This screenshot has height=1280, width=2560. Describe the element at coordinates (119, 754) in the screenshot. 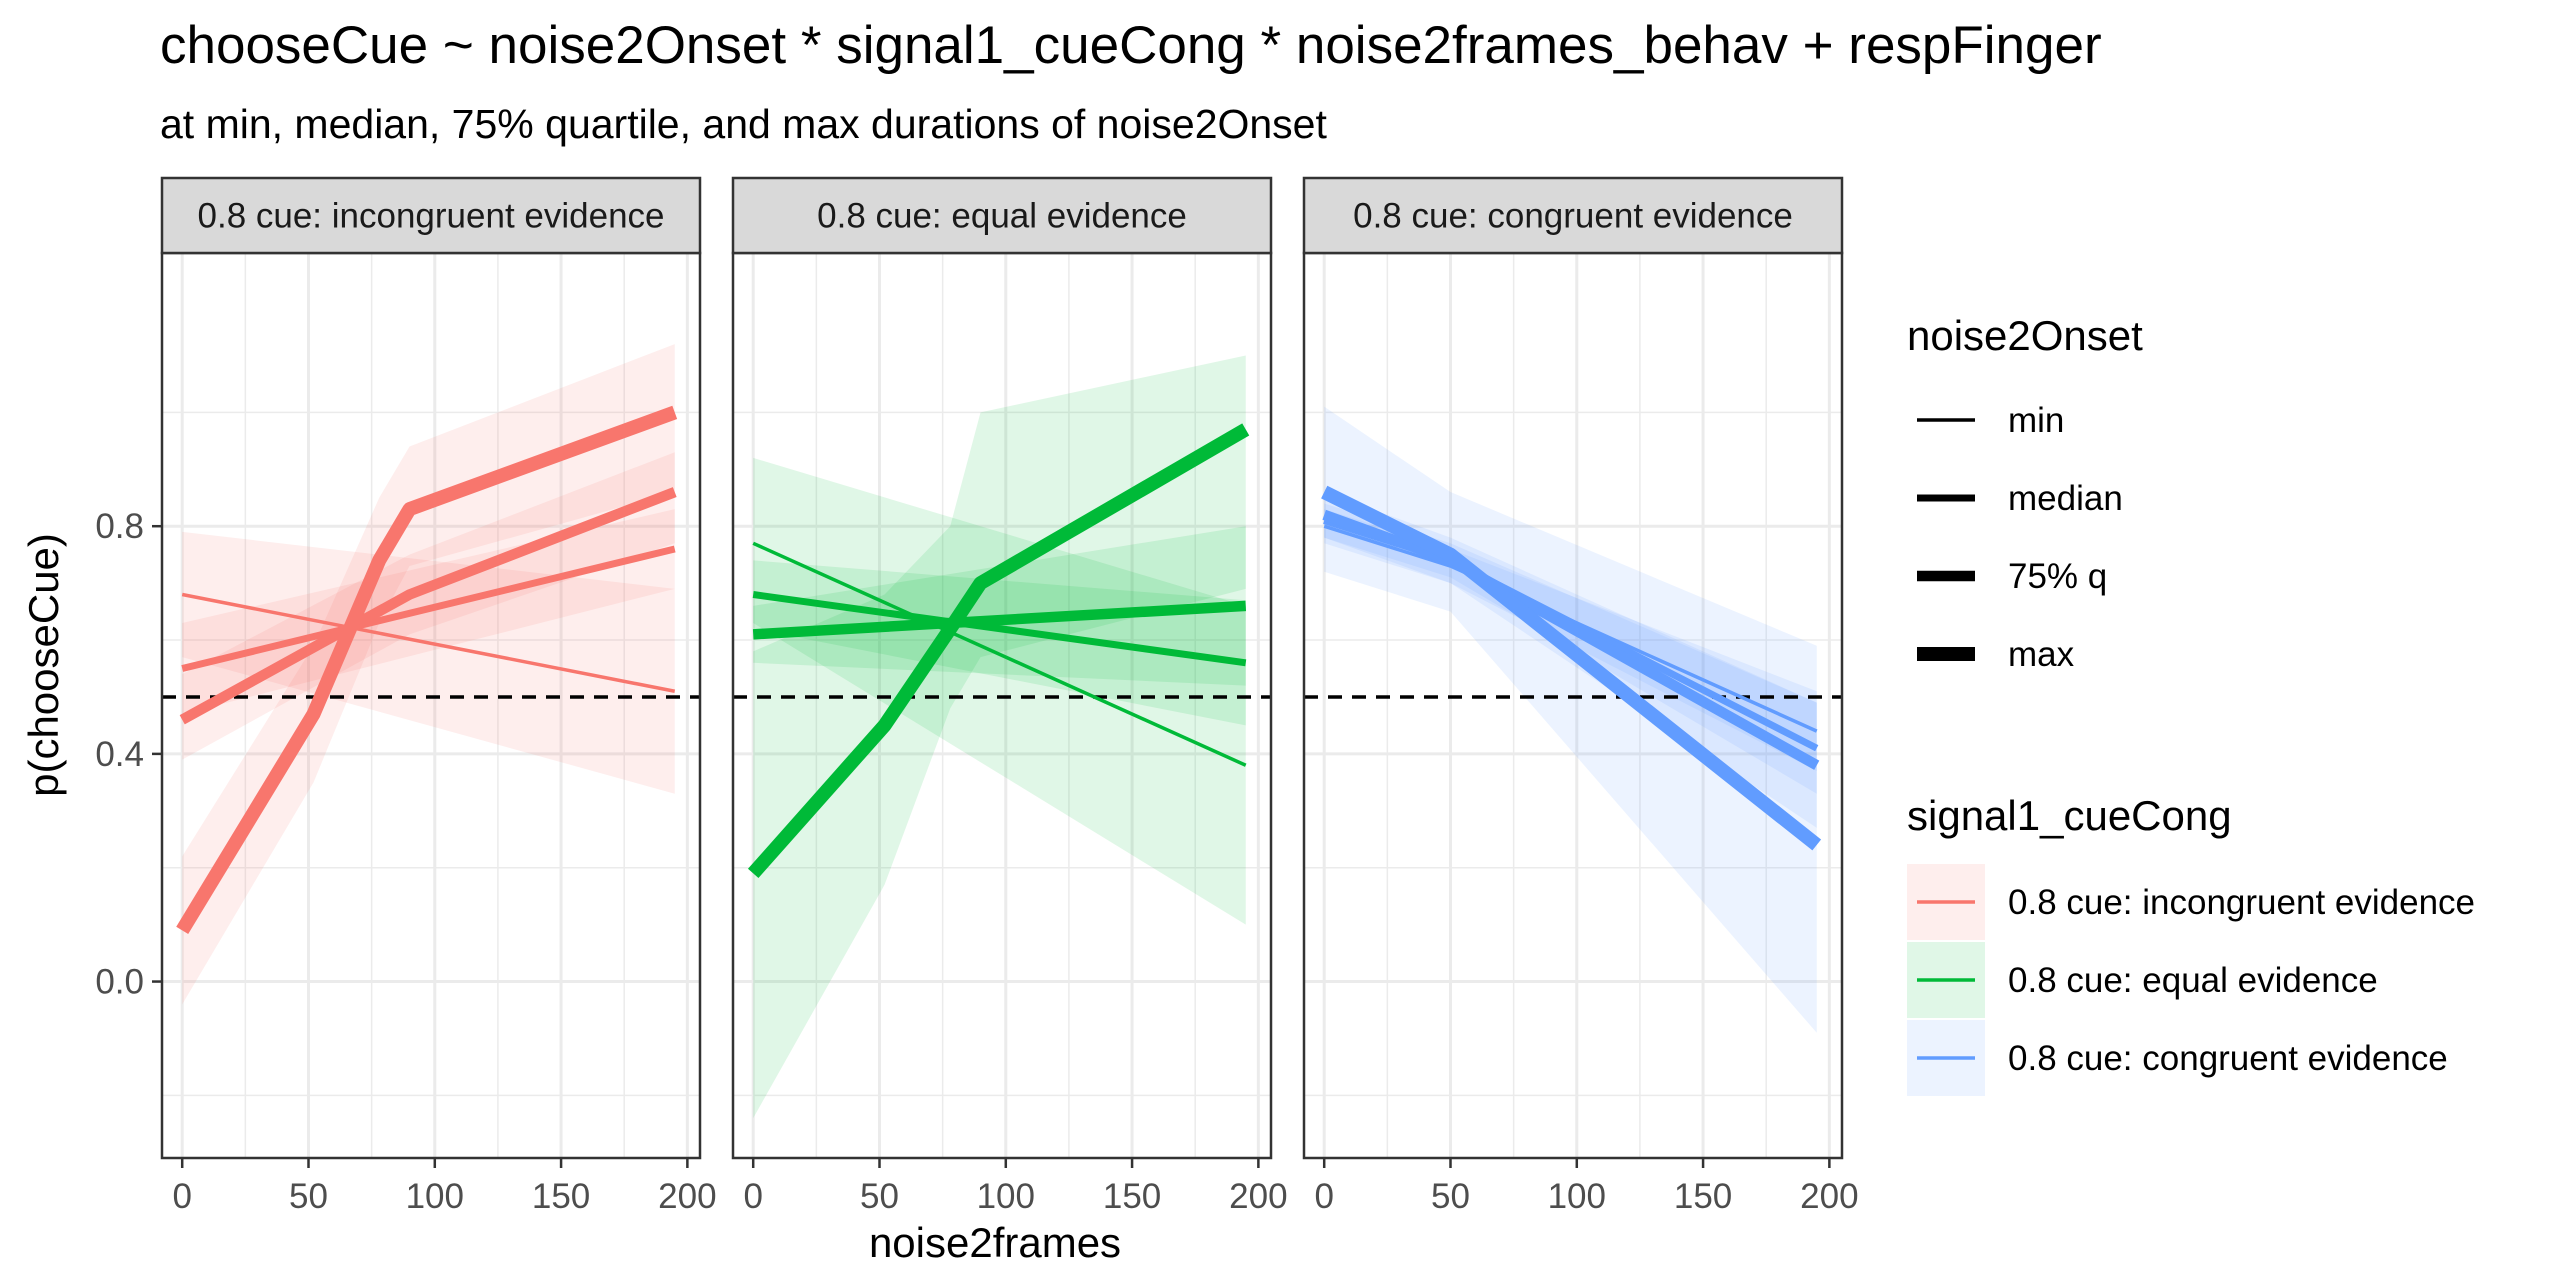

I see `y-tick-label: 0.4` at that location.